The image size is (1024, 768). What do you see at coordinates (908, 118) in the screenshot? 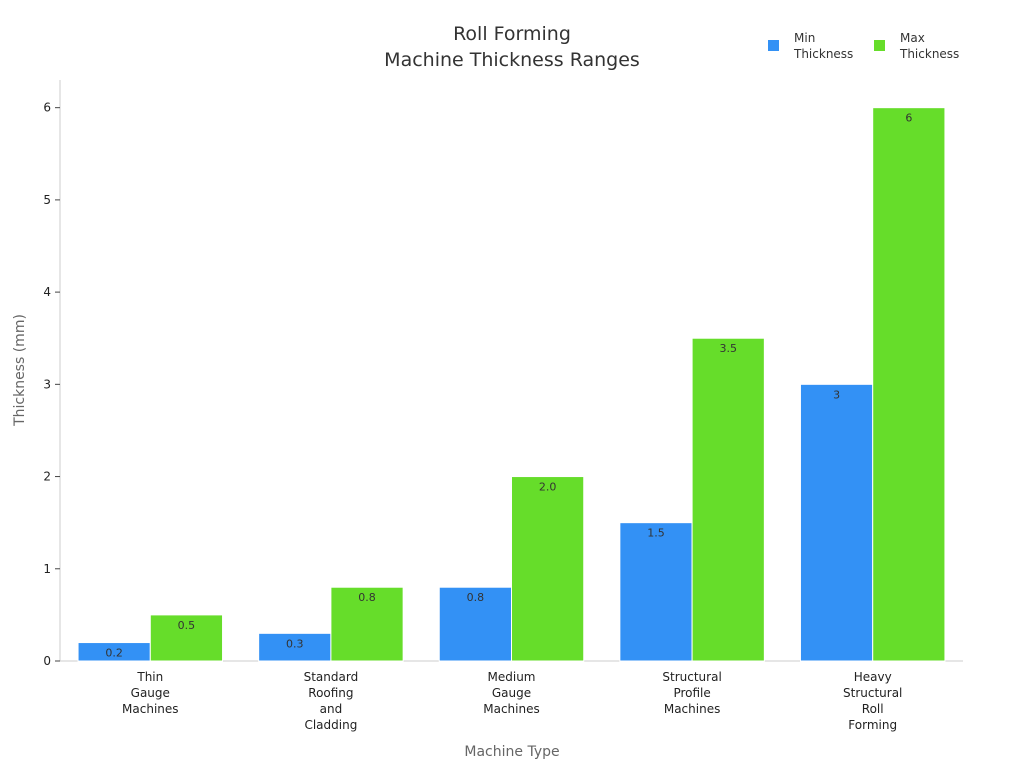
I see `value-label: 6` at bounding box center [908, 118].